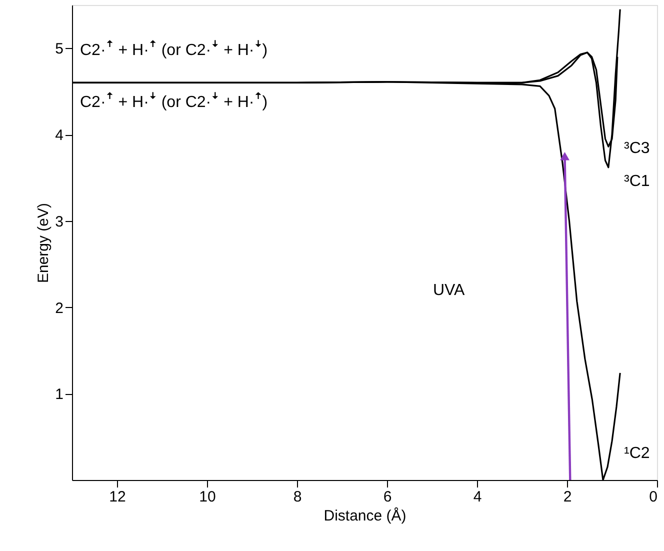 The height and width of the screenshot is (551, 664). I want to click on x-tick-label: 4, so click(477, 497).